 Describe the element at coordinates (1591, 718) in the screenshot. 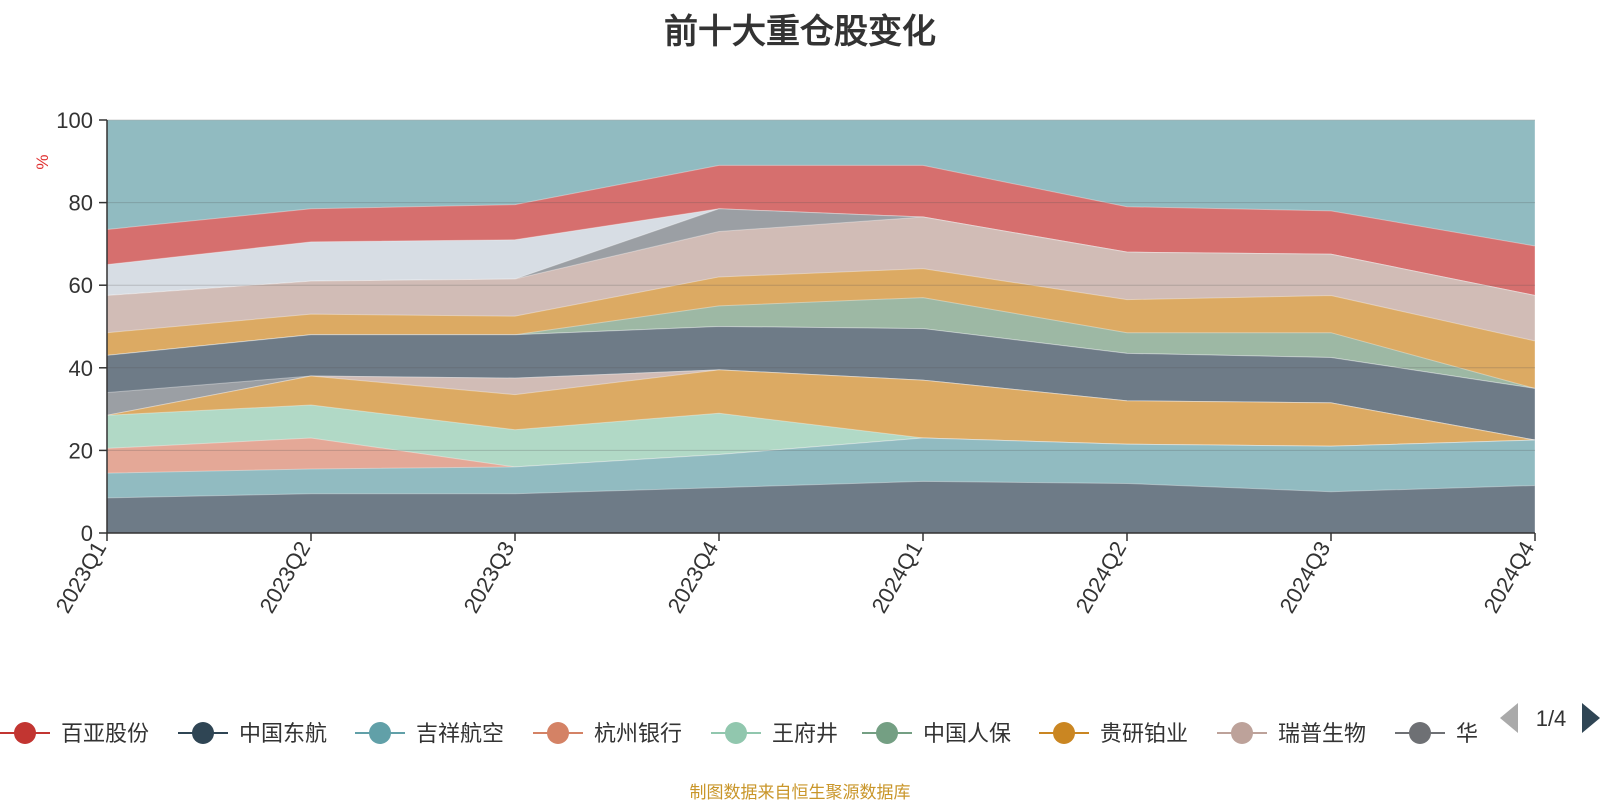

I see `legend-next-icon` at that location.